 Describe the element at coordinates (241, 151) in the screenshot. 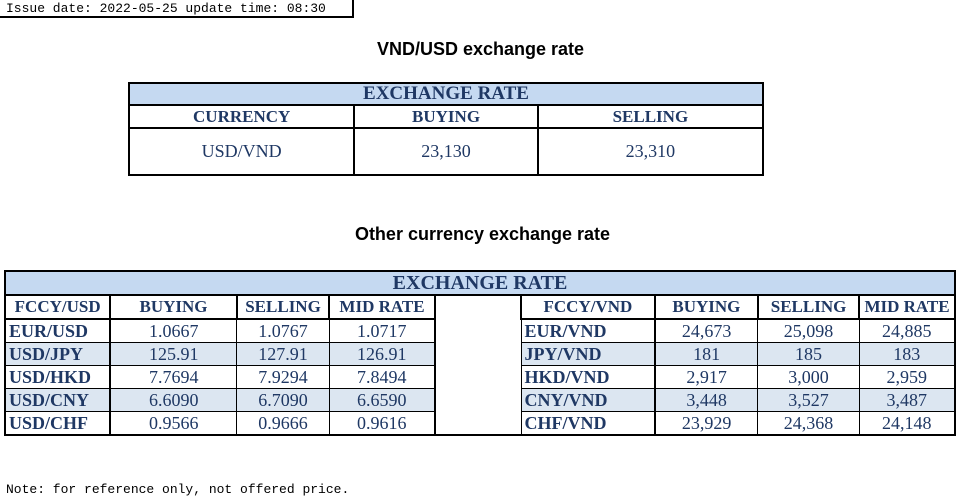

I see `currency-cell: USD/VND` at that location.